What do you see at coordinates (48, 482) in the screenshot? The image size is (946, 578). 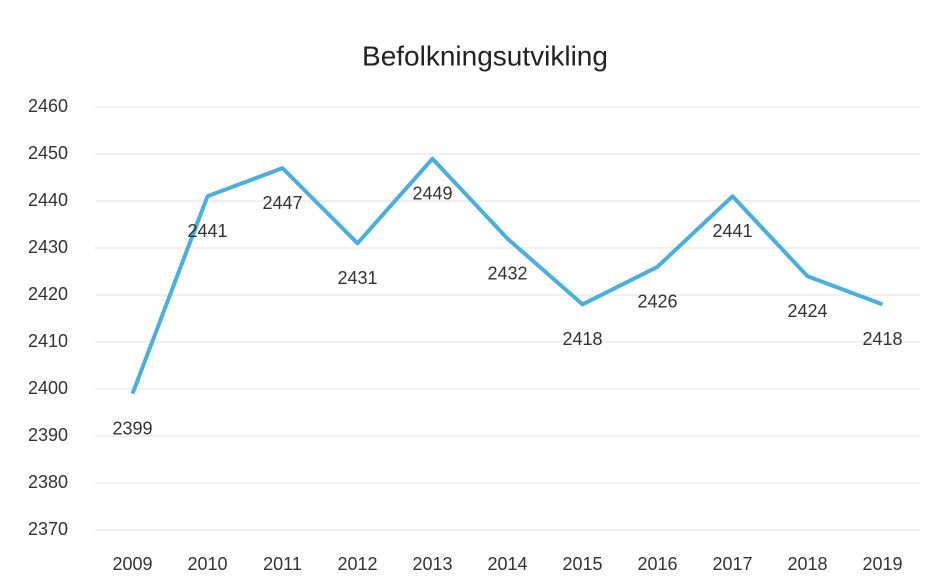 I see `y-tick-label: 2380` at bounding box center [48, 482].